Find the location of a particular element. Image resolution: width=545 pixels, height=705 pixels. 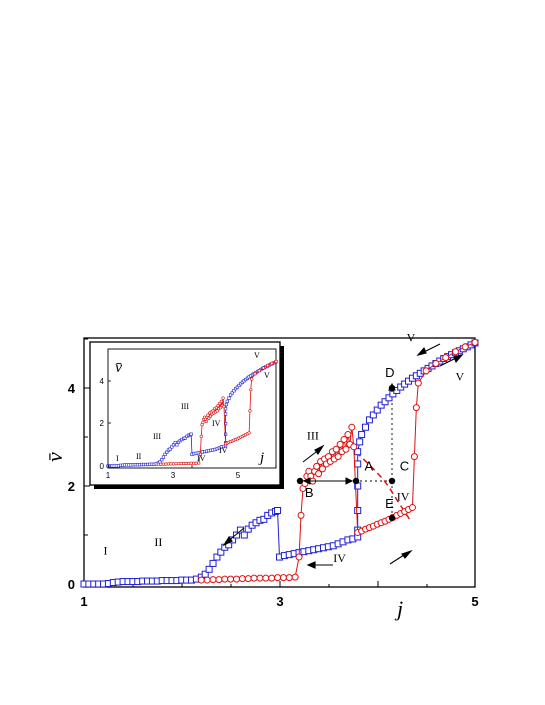

inset-y-axis-label: v̄ is located at coordinates (119, 367).